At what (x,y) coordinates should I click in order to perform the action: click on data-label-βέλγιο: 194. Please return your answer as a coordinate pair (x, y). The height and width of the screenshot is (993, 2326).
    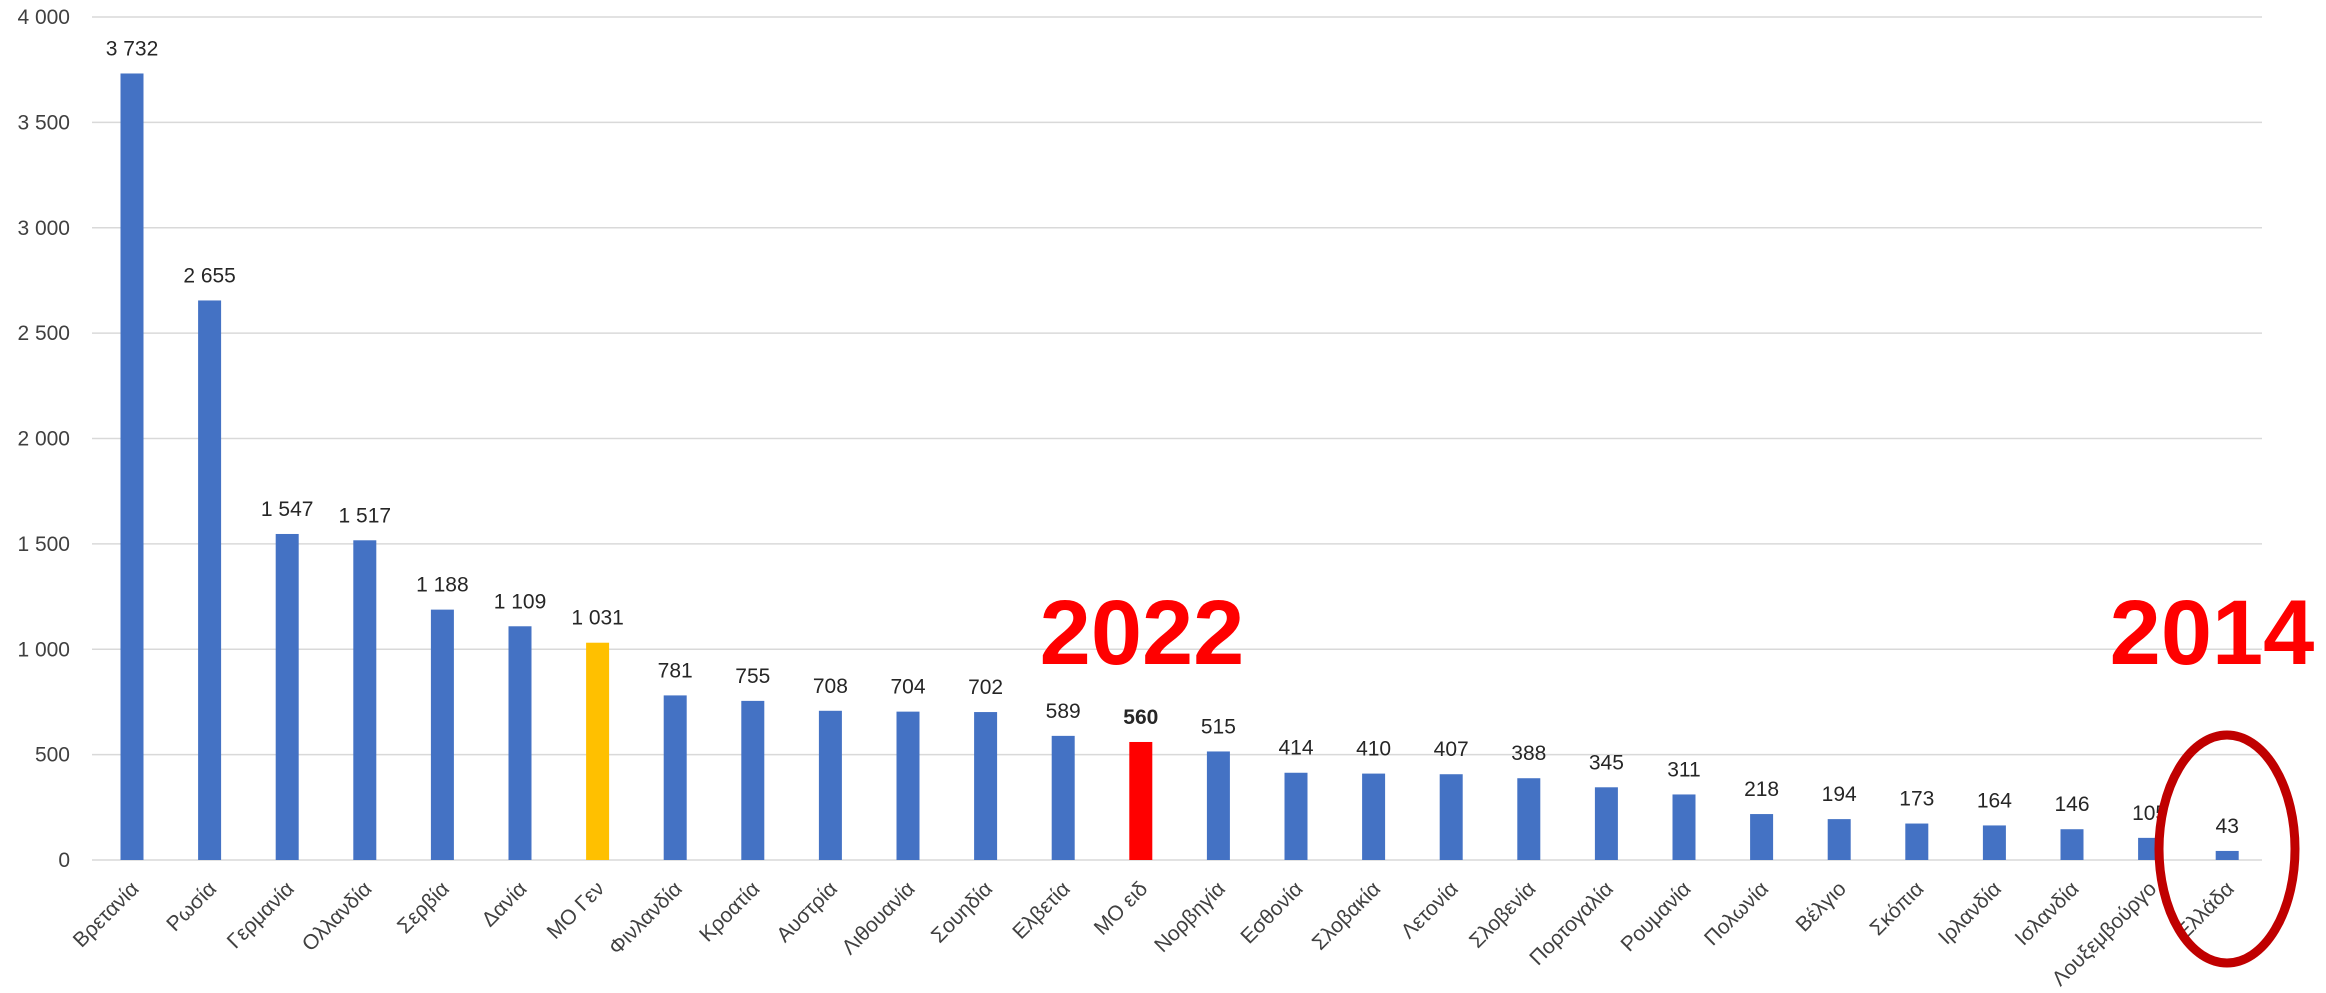
    Looking at the image, I should click on (1839, 794).